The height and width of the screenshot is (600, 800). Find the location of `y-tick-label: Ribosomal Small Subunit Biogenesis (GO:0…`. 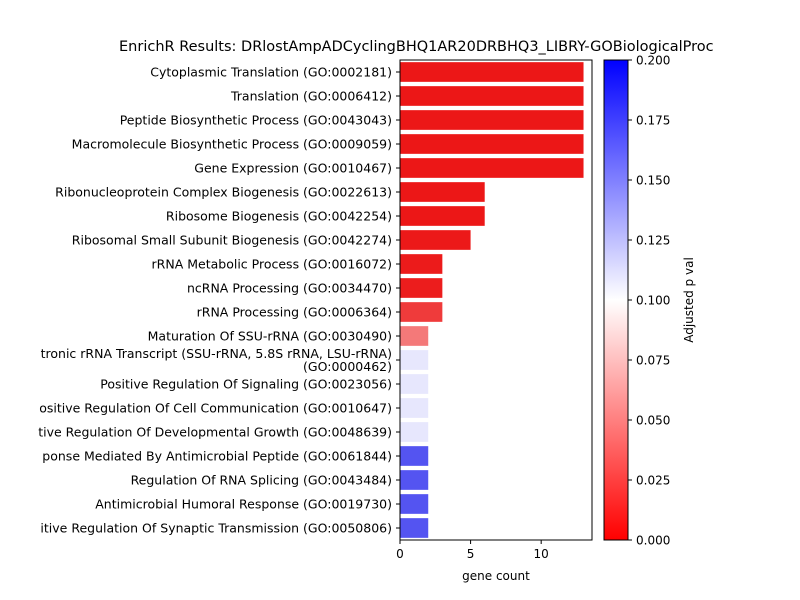

y-tick-label: Ribosomal Small Subunit Biogenesis (GO:0… is located at coordinates (232, 240).